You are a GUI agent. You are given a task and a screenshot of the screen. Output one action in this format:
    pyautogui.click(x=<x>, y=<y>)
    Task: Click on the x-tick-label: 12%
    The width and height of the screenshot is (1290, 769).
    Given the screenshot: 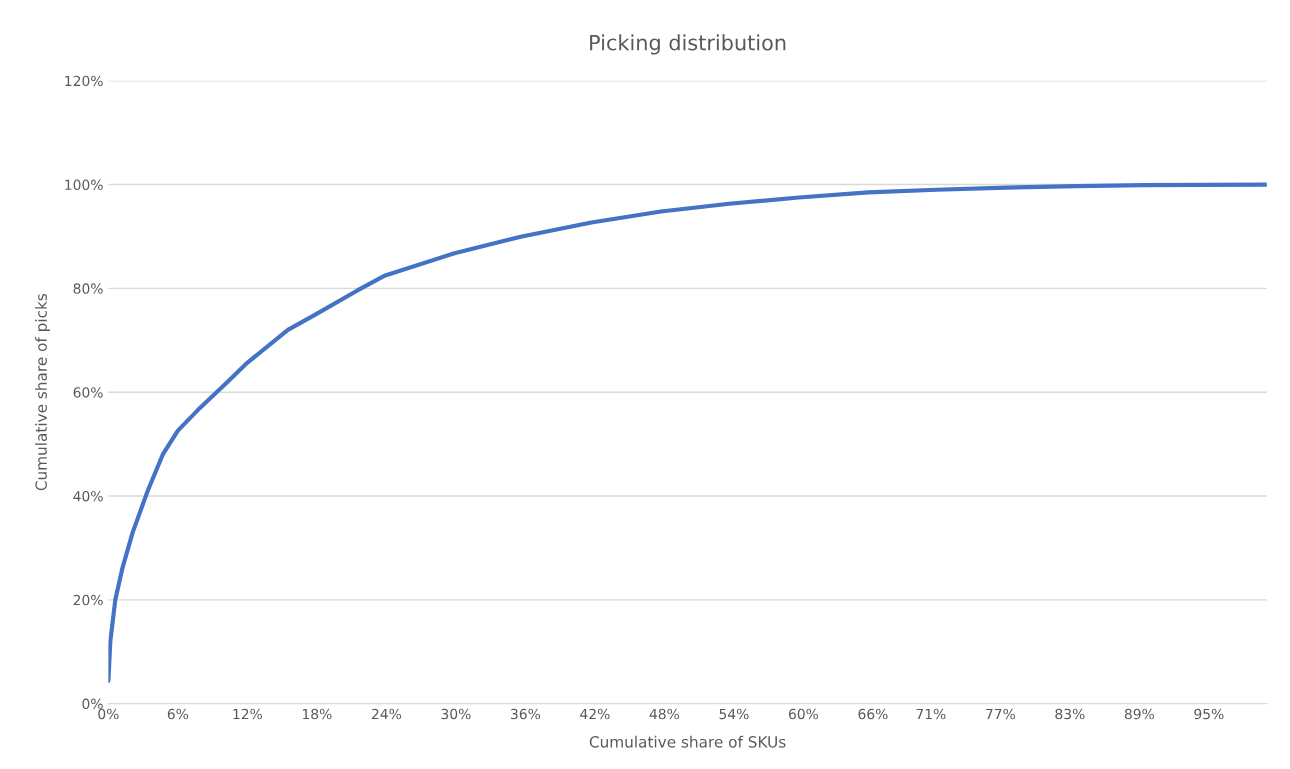 What is the action you would take?
    pyautogui.click(x=248, y=714)
    